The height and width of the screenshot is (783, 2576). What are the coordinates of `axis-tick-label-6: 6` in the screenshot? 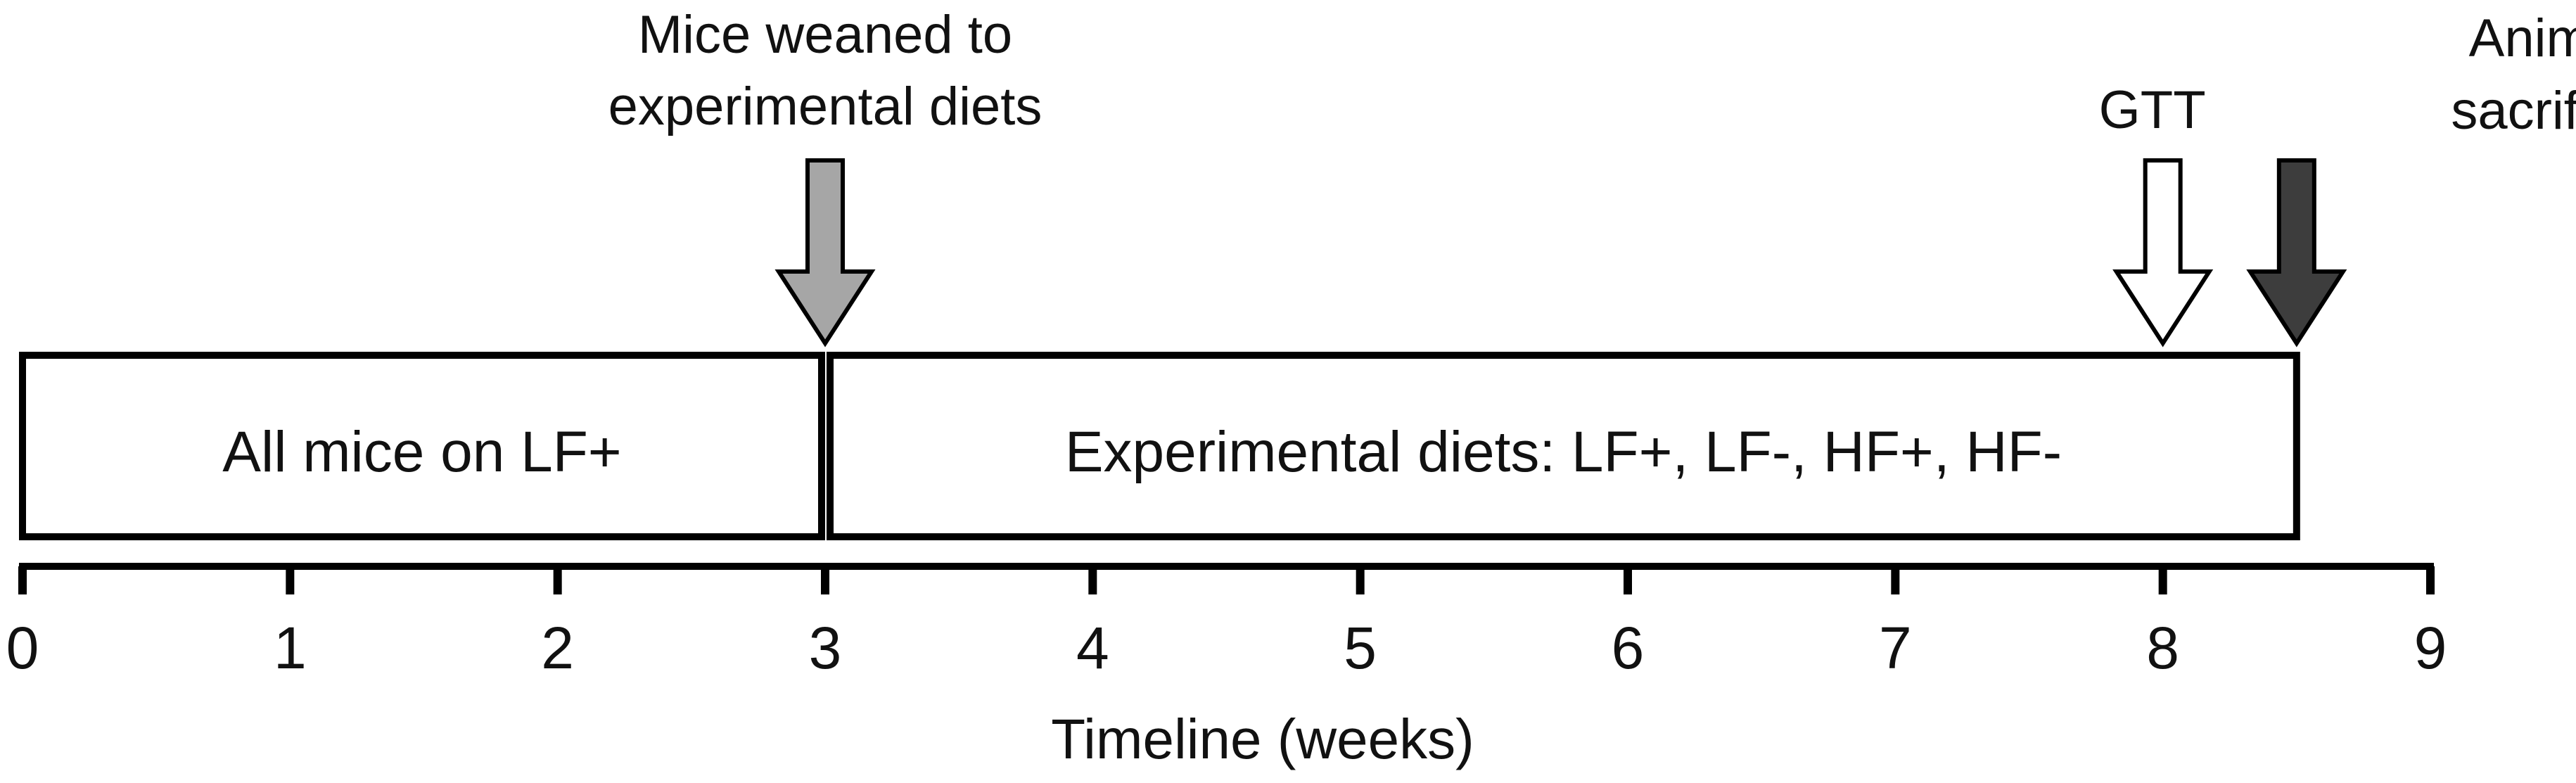 It's located at (1628, 648).